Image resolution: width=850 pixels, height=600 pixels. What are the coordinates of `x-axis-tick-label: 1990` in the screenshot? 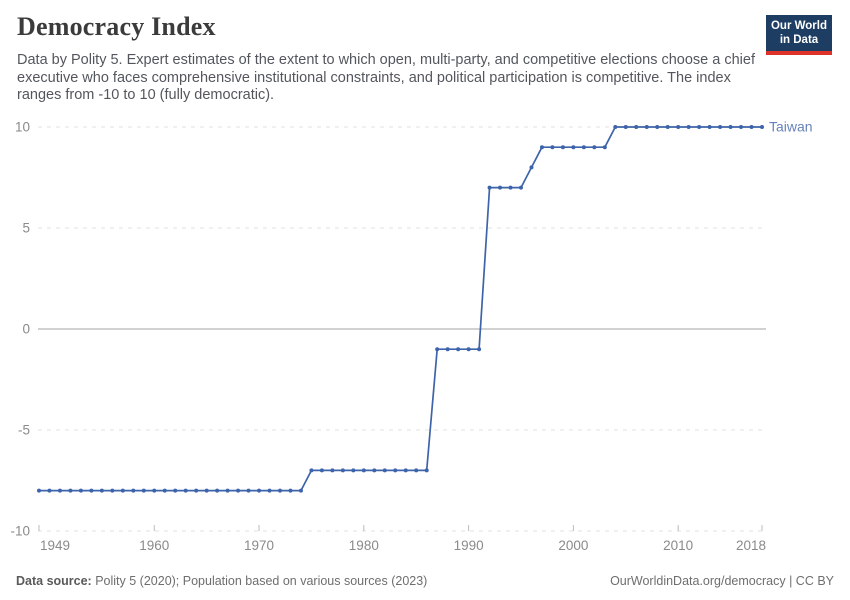 It's located at (469, 545).